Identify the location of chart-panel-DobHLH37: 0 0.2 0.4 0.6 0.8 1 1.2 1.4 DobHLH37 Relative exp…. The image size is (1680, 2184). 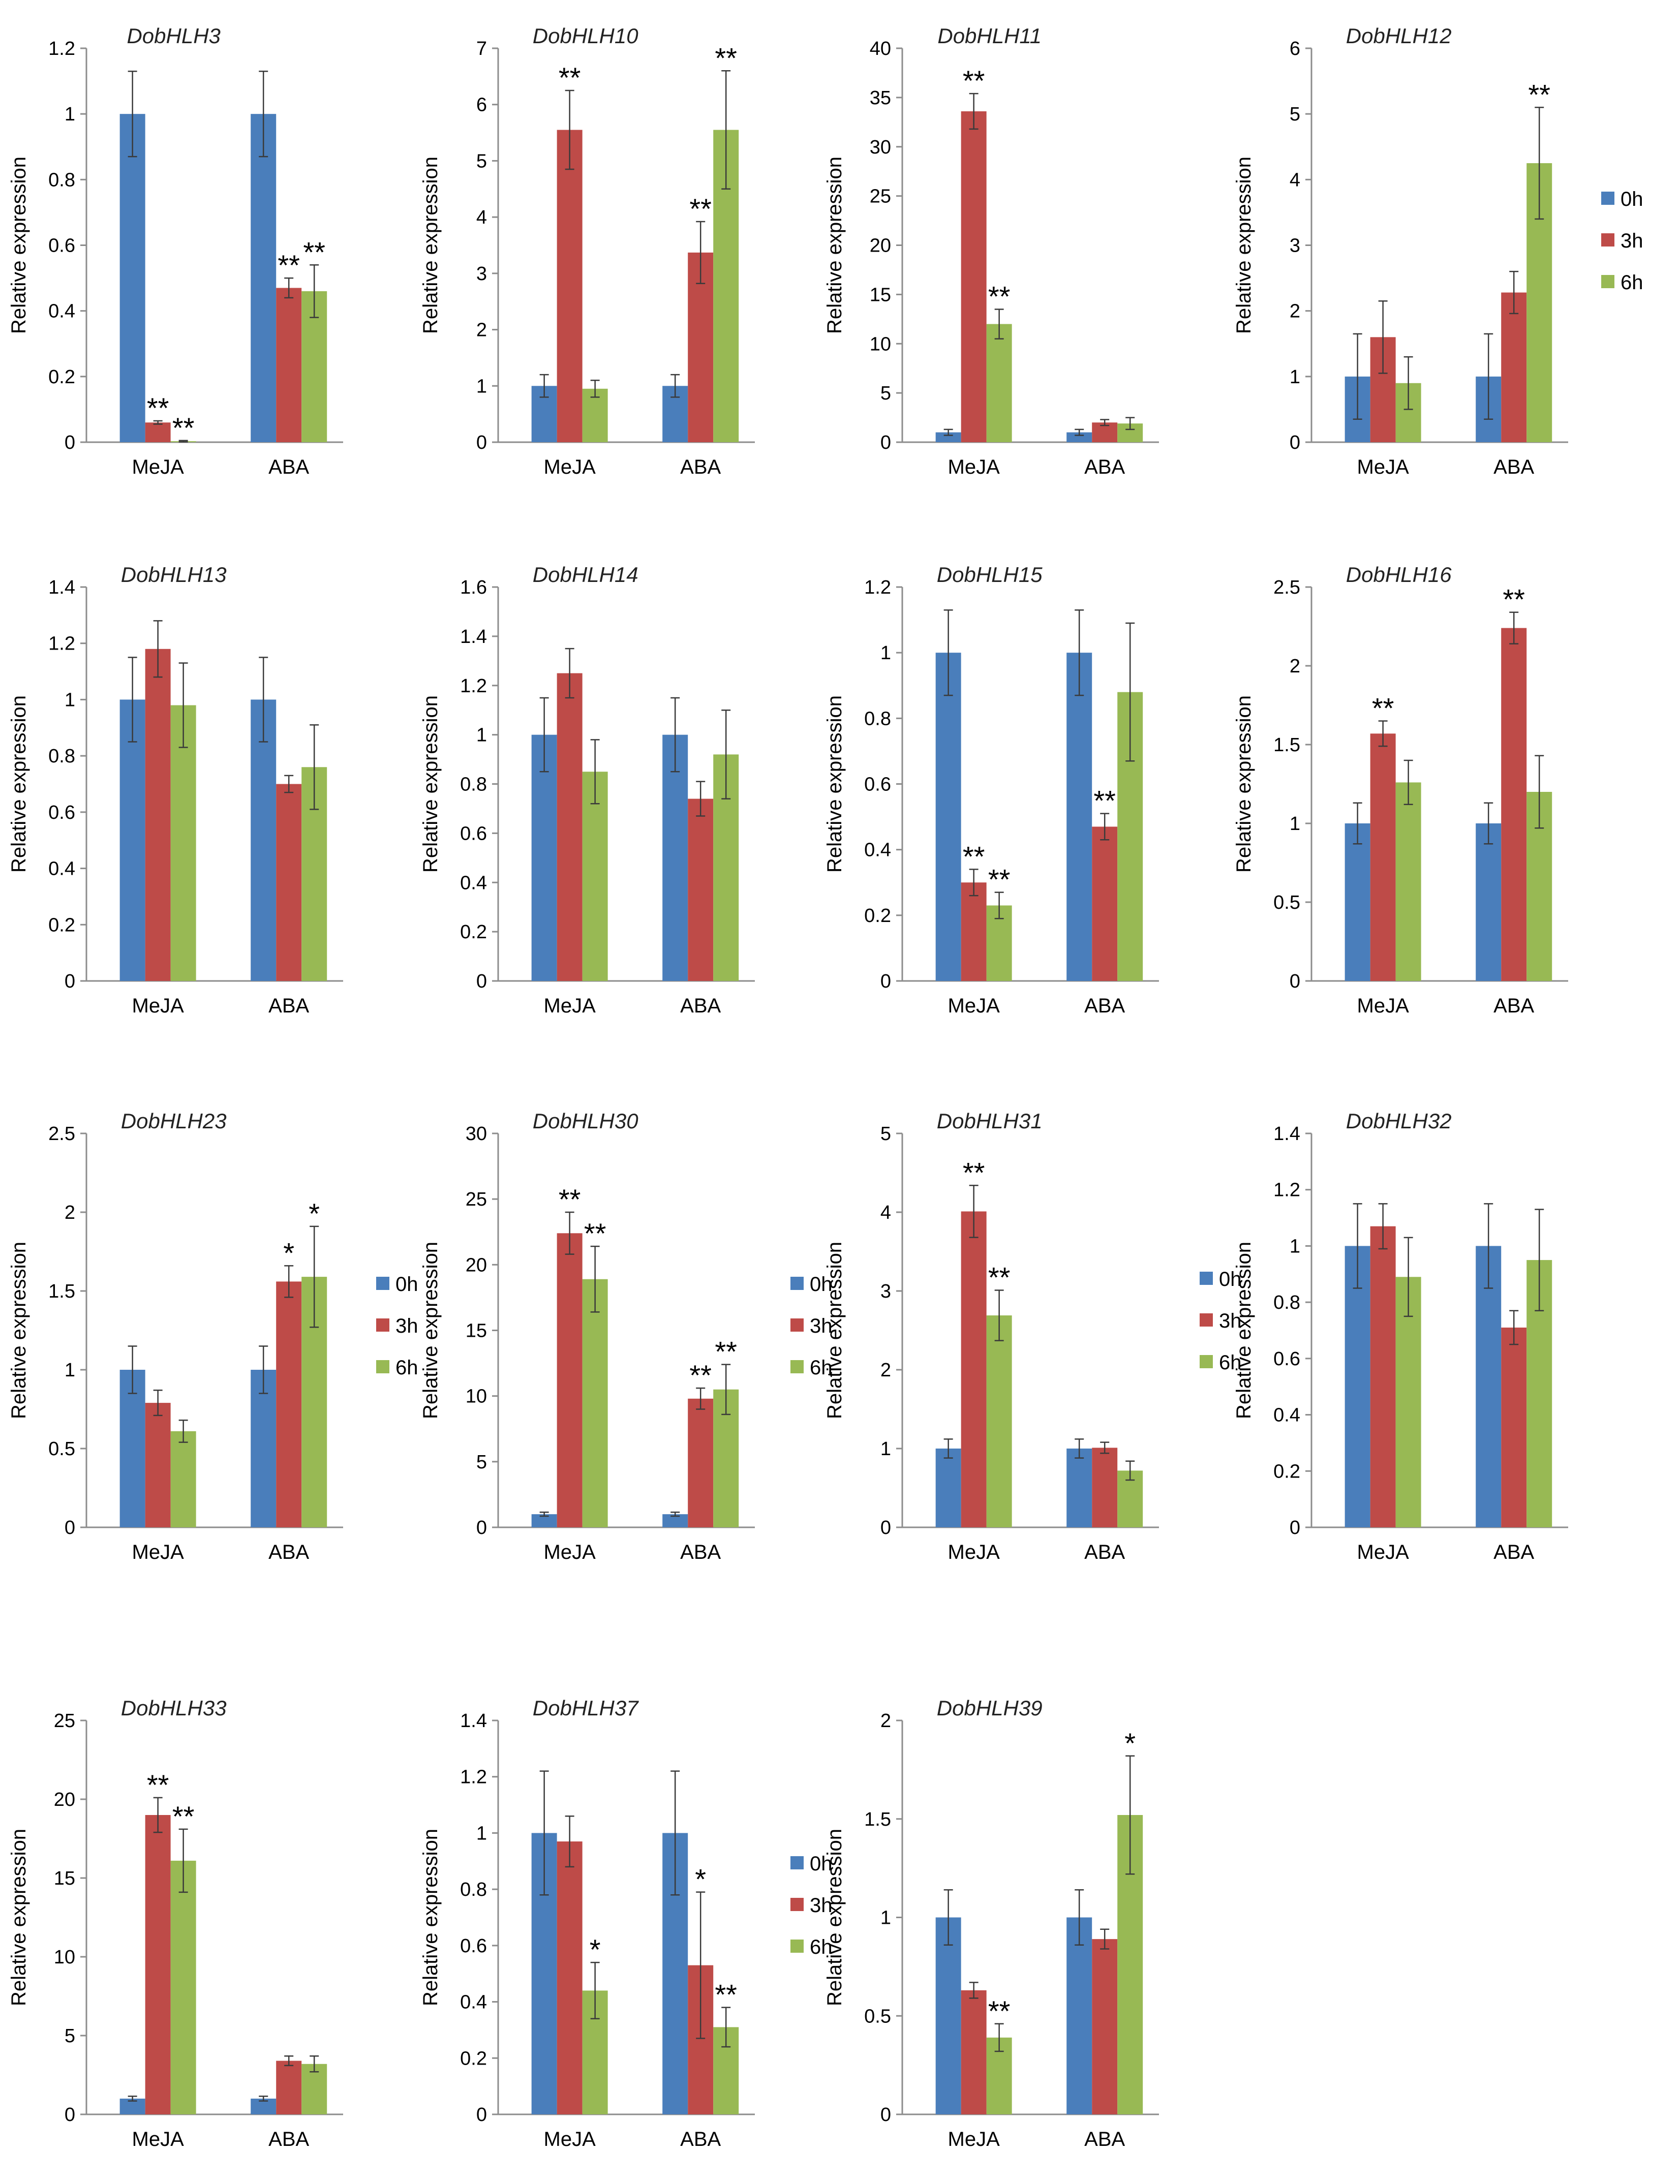
(587, 1923).